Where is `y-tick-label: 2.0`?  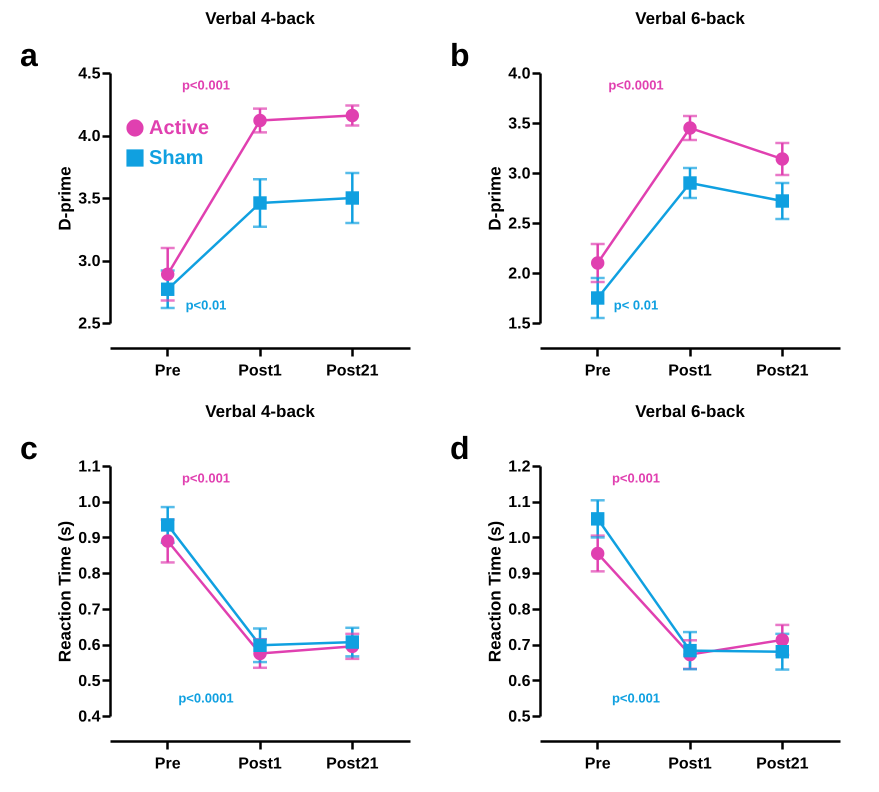
y-tick-label: 2.0 is located at coordinates (519, 274).